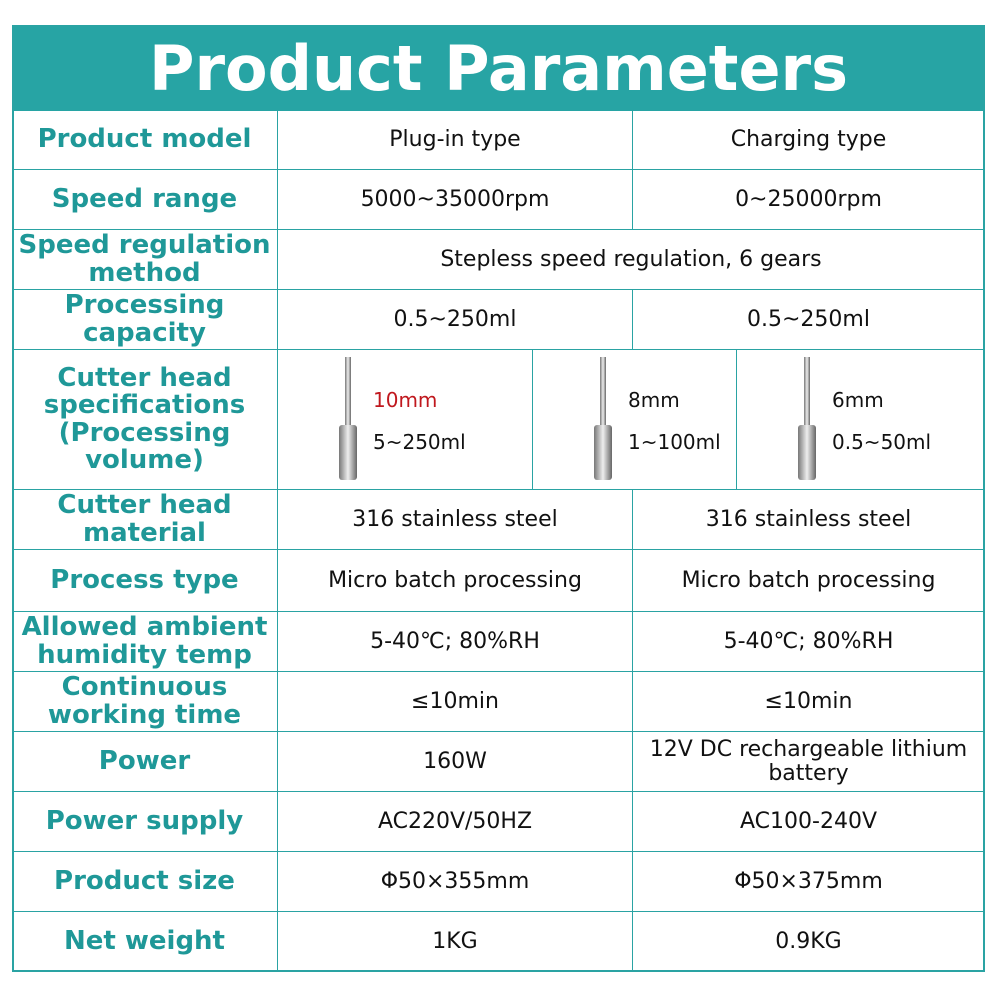 The height and width of the screenshot is (1000, 1000). What do you see at coordinates (809, 140) in the screenshot?
I see `cell-value: Charging type` at bounding box center [809, 140].